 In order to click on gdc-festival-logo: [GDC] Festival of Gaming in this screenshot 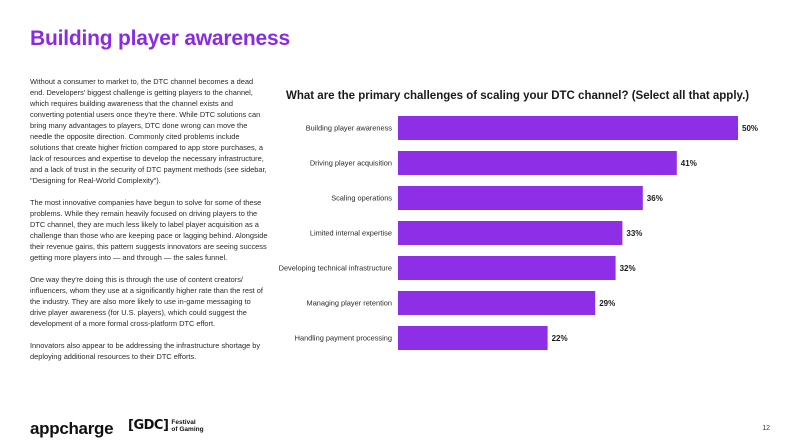, I will do `click(166, 425)`.